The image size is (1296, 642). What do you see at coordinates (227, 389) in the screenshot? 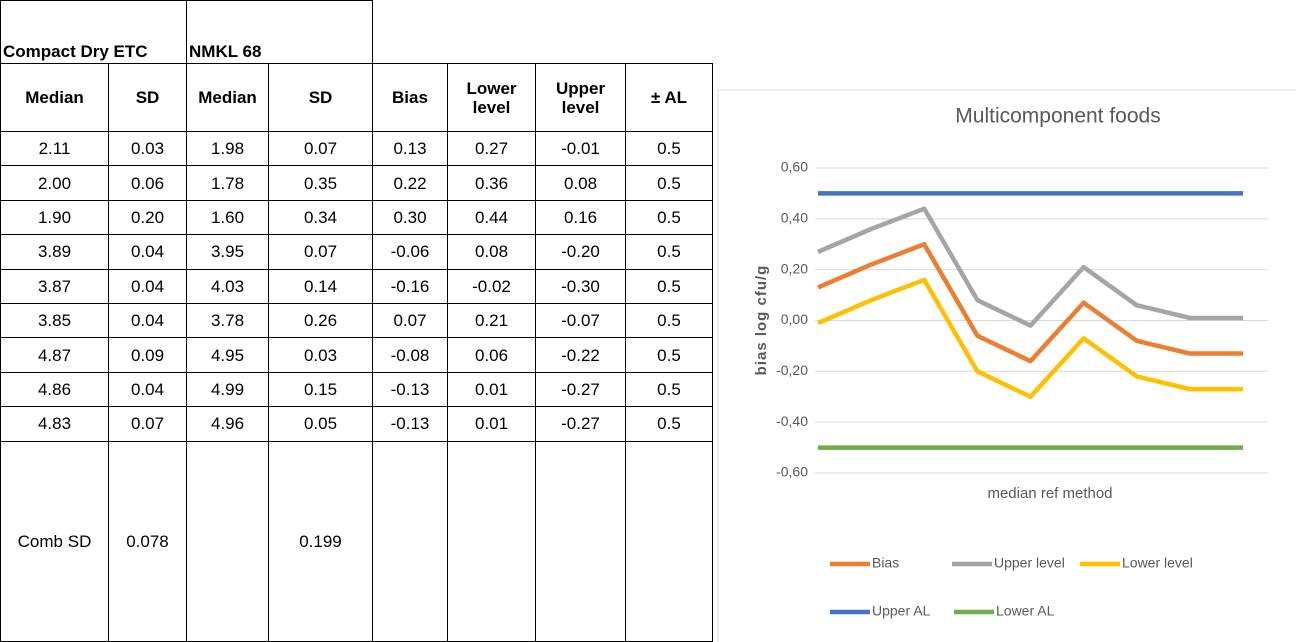
I see `cell: 4.99` at bounding box center [227, 389].